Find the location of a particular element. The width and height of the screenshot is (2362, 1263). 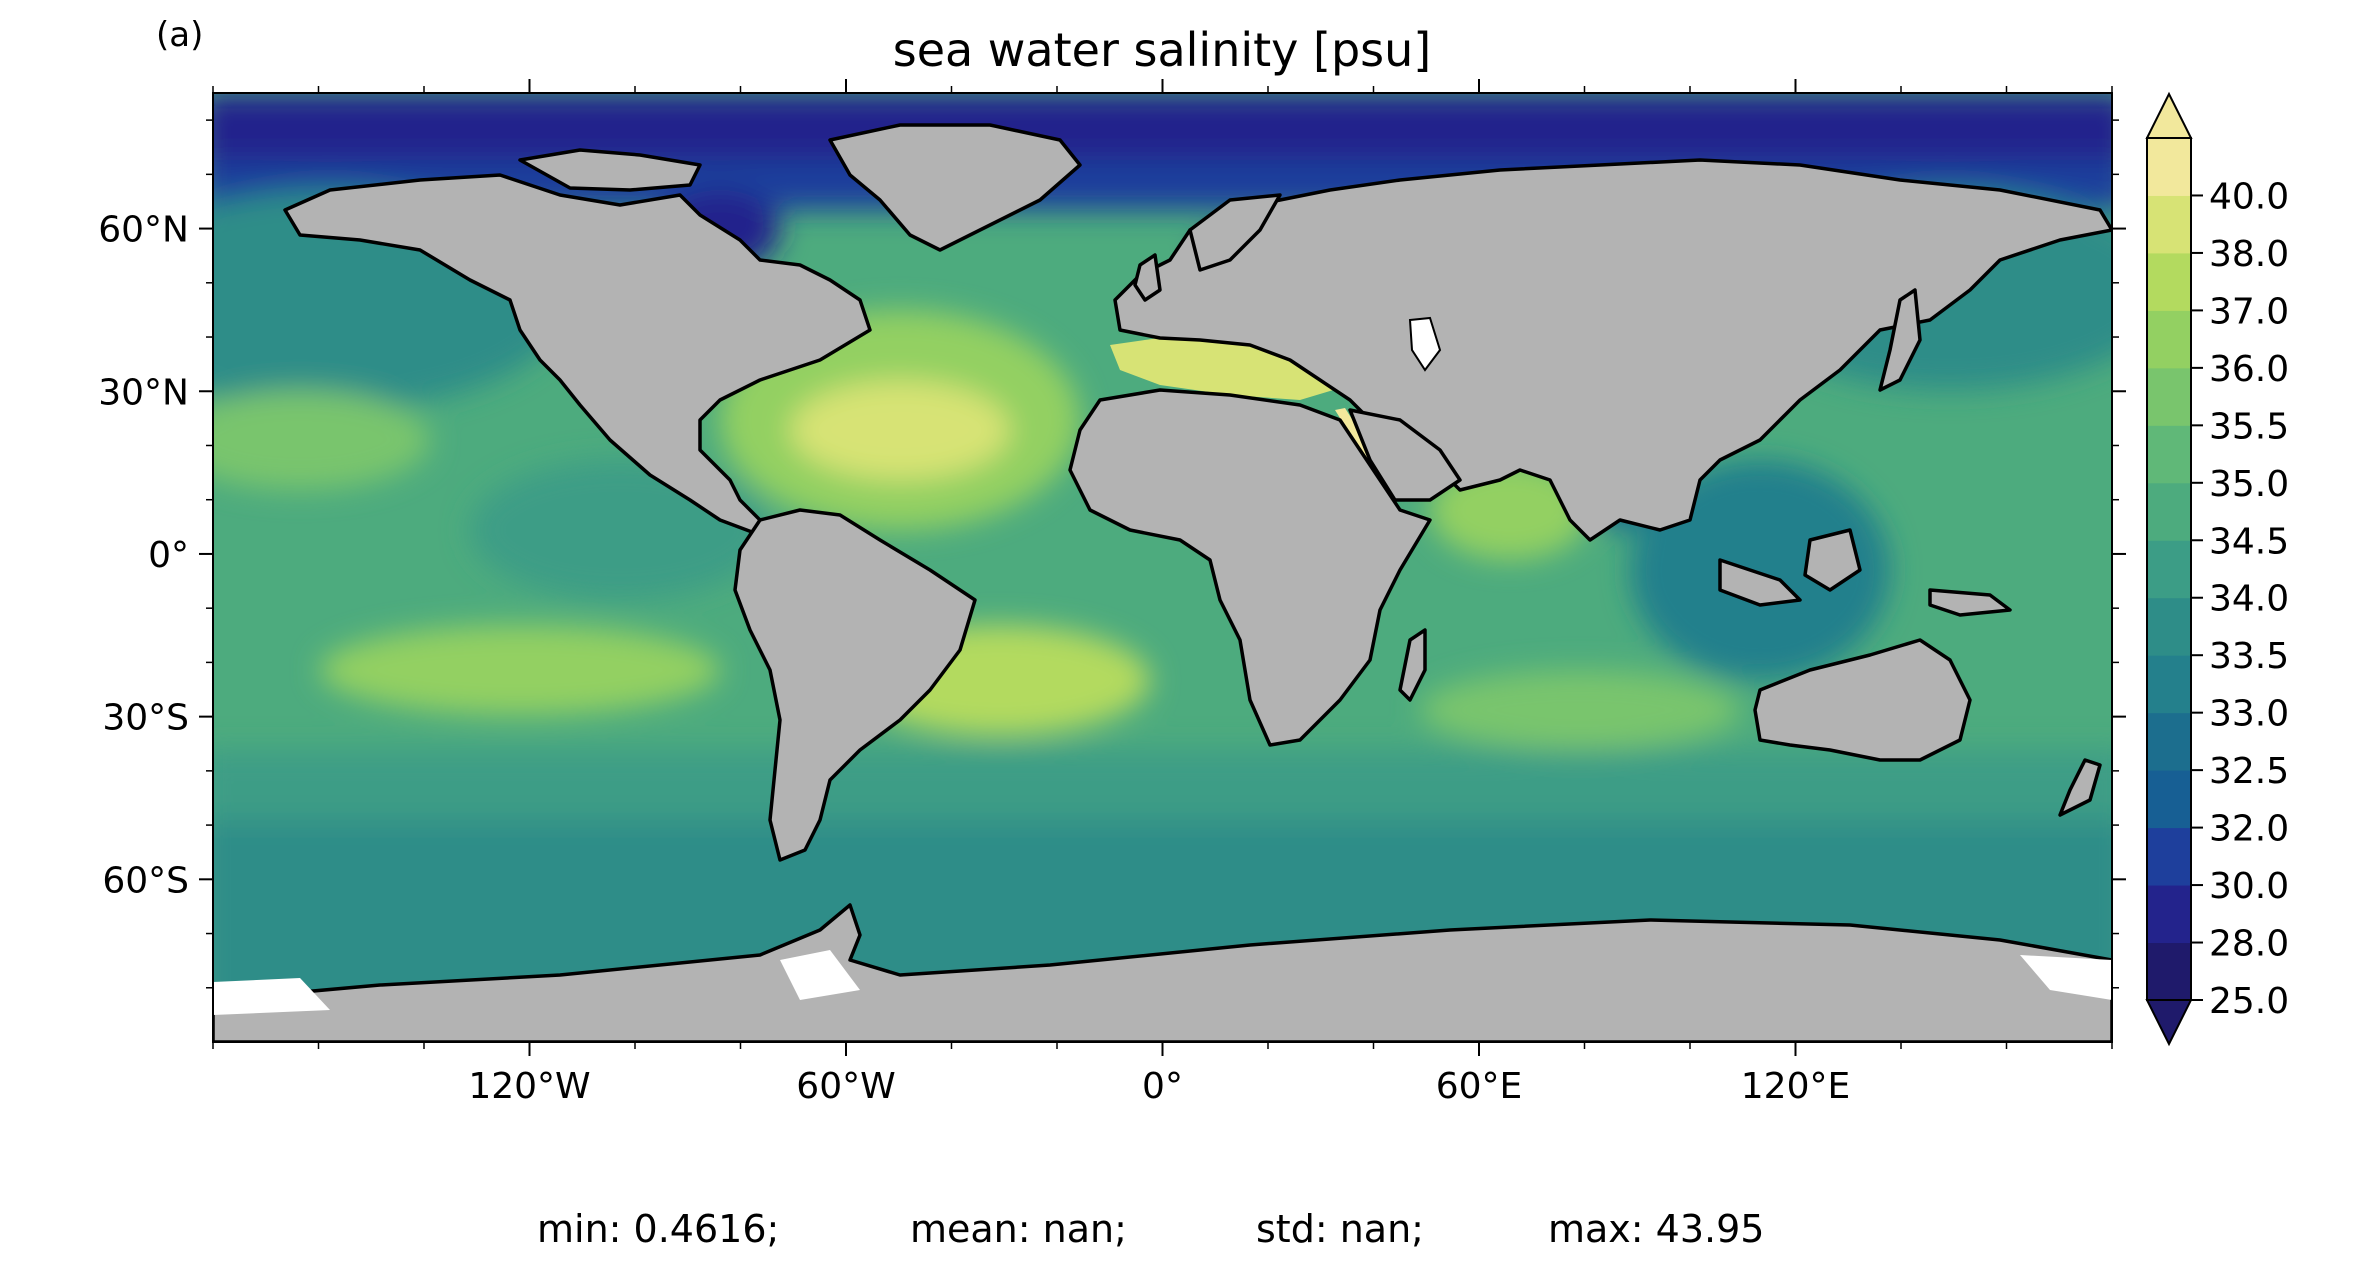

stat-max: max: 43.95 is located at coordinates (1656, 1229).